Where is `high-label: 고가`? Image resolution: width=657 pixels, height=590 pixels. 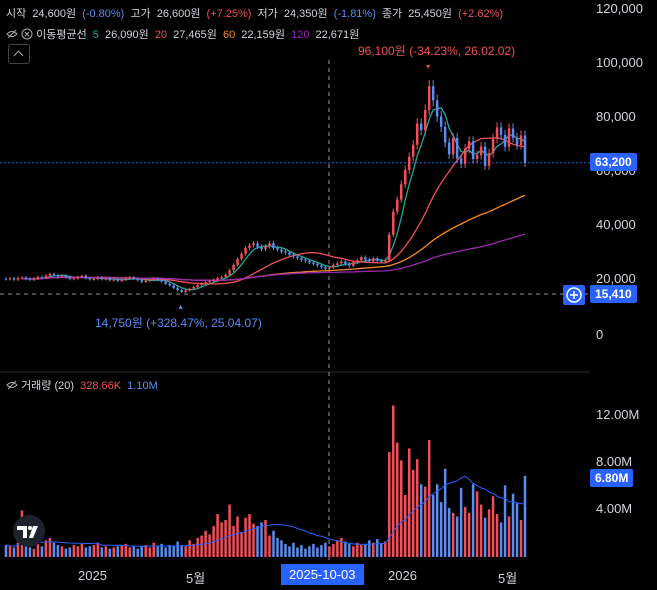 high-label: 고가 is located at coordinates (140, 14).